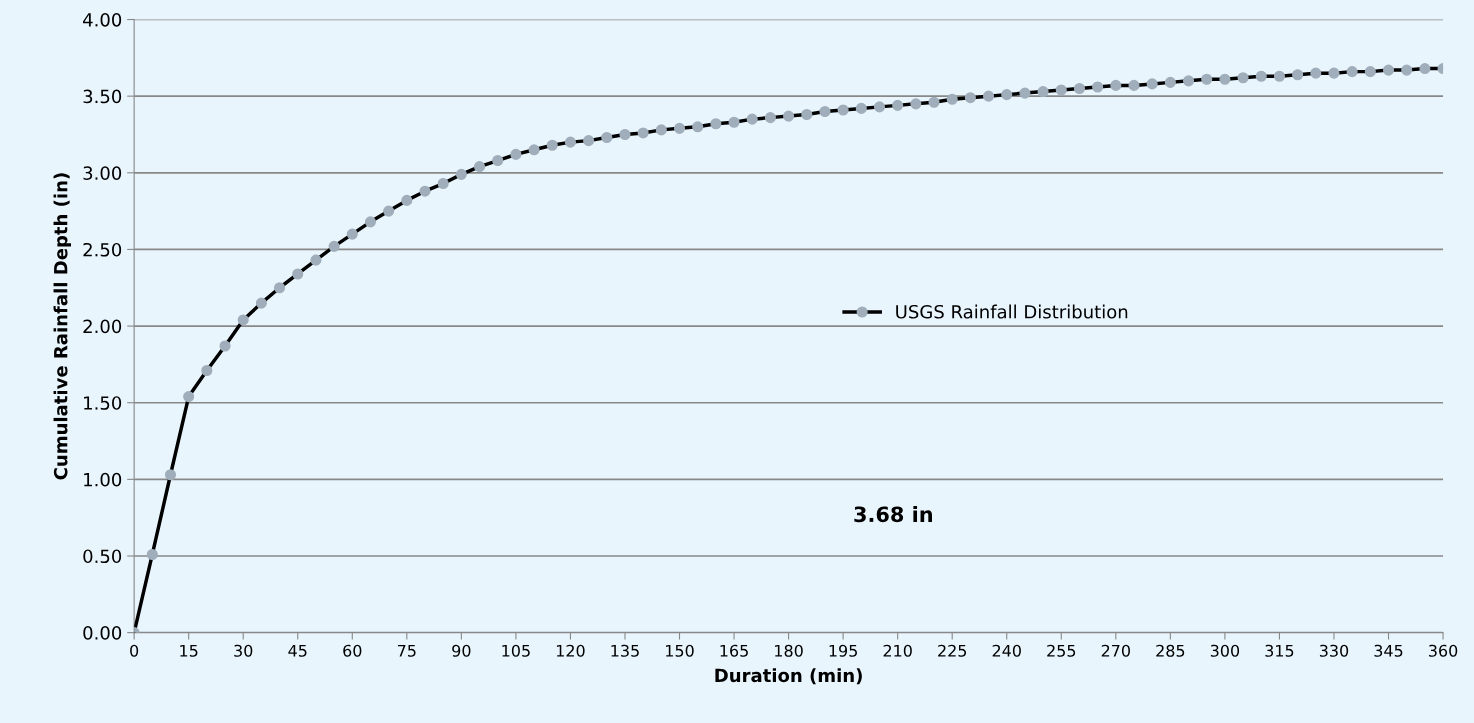 The image size is (1474, 723). What do you see at coordinates (103, 403) in the screenshot?
I see `y-tick-label: 1.50` at bounding box center [103, 403].